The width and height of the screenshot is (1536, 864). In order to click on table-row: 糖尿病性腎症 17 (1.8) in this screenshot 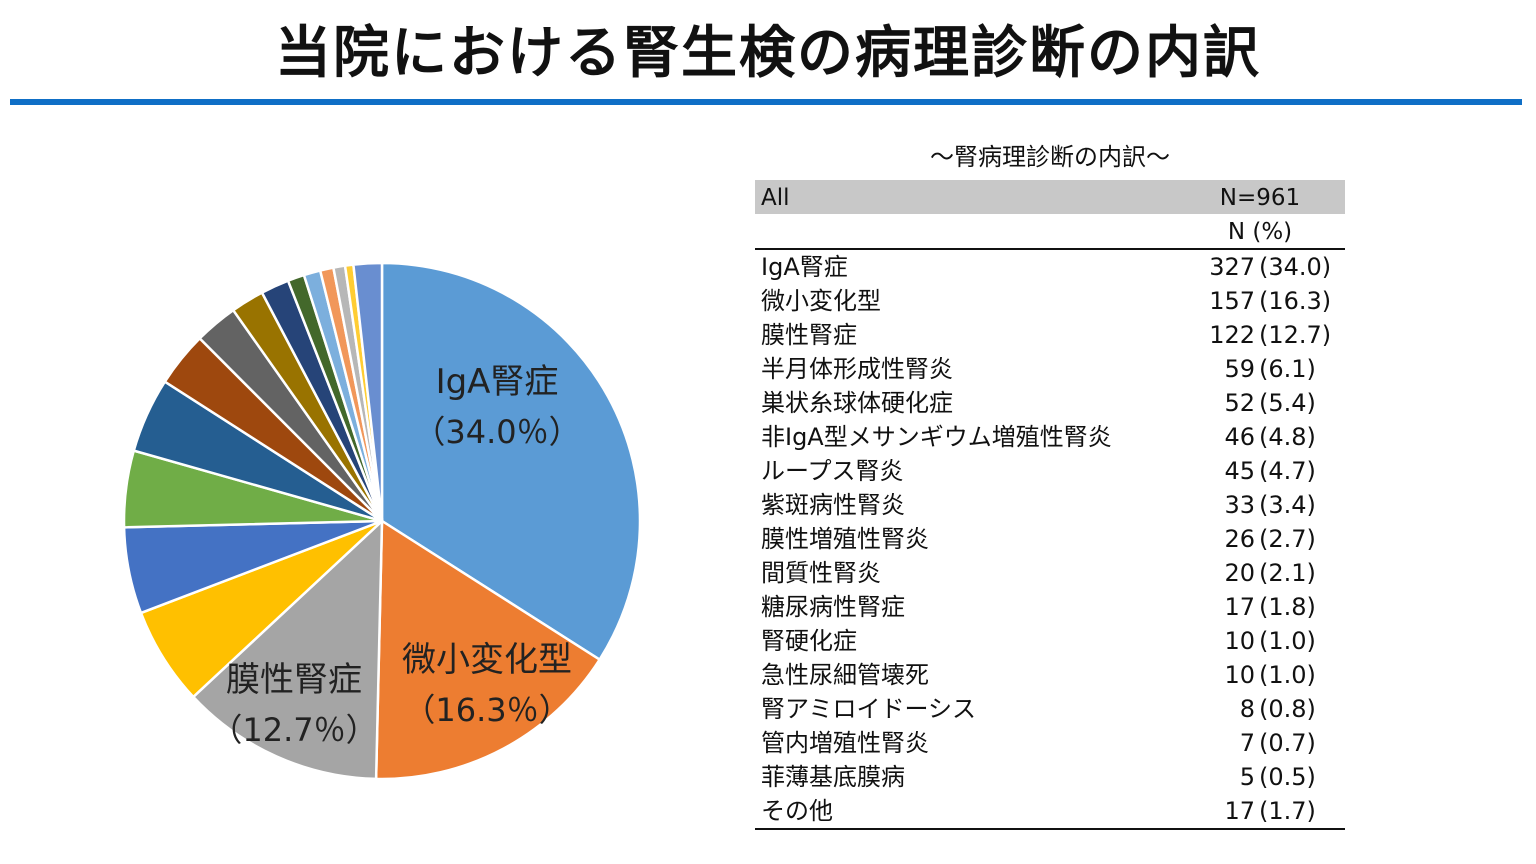, I will do `click(1050, 607)`.